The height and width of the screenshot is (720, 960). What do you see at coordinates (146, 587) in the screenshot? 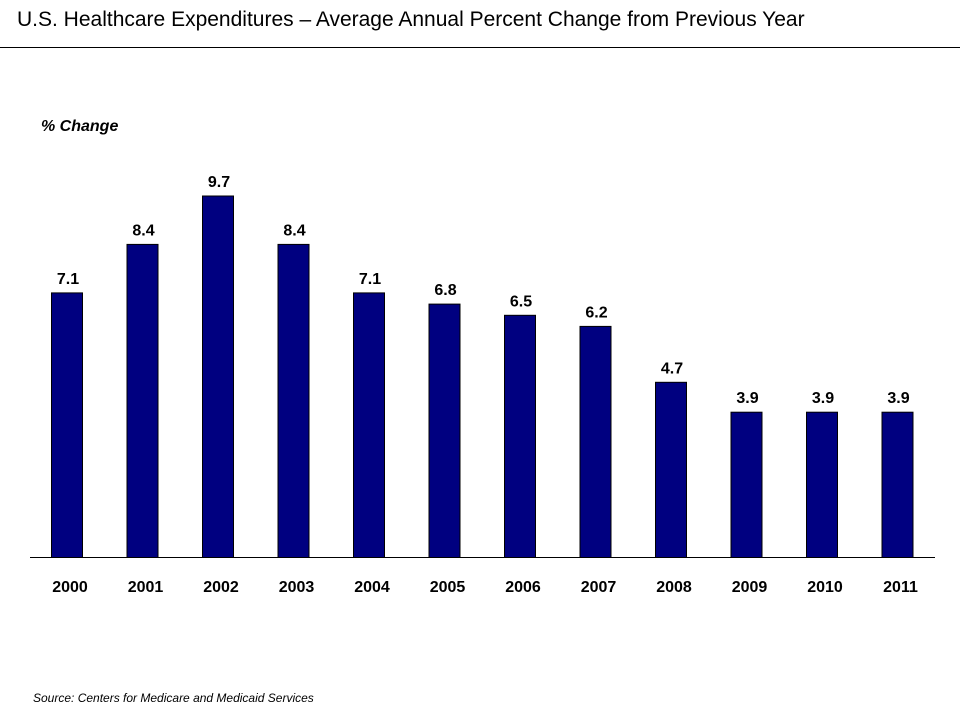
I see `x-tick-2001: 2001` at bounding box center [146, 587].